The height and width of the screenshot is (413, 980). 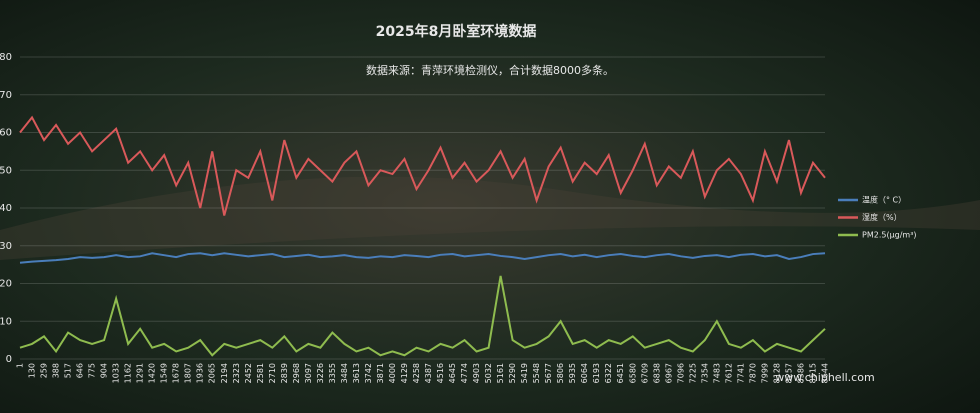 I want to click on x-tick-label: 6451, so click(x=620, y=373).